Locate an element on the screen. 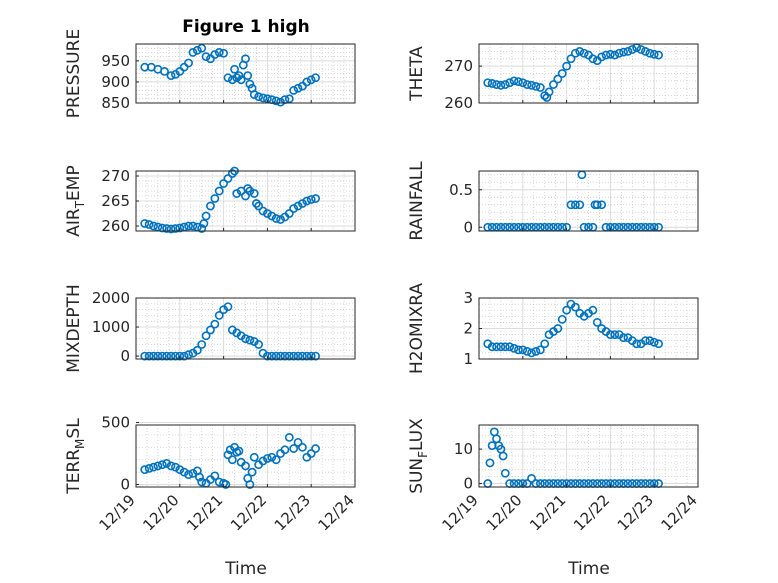 The width and height of the screenshot is (778, 583). panel-theta: 260 270 THETA is located at coordinates (553, 77).